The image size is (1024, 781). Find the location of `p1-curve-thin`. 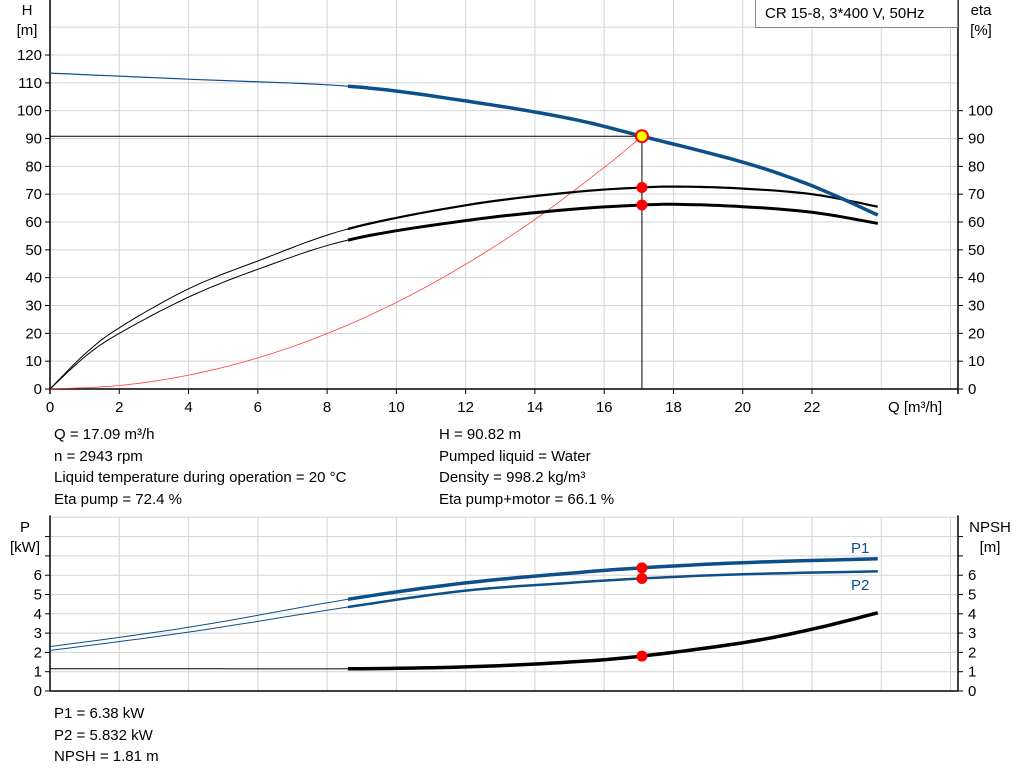

p1-curve-thin is located at coordinates (198, 623).